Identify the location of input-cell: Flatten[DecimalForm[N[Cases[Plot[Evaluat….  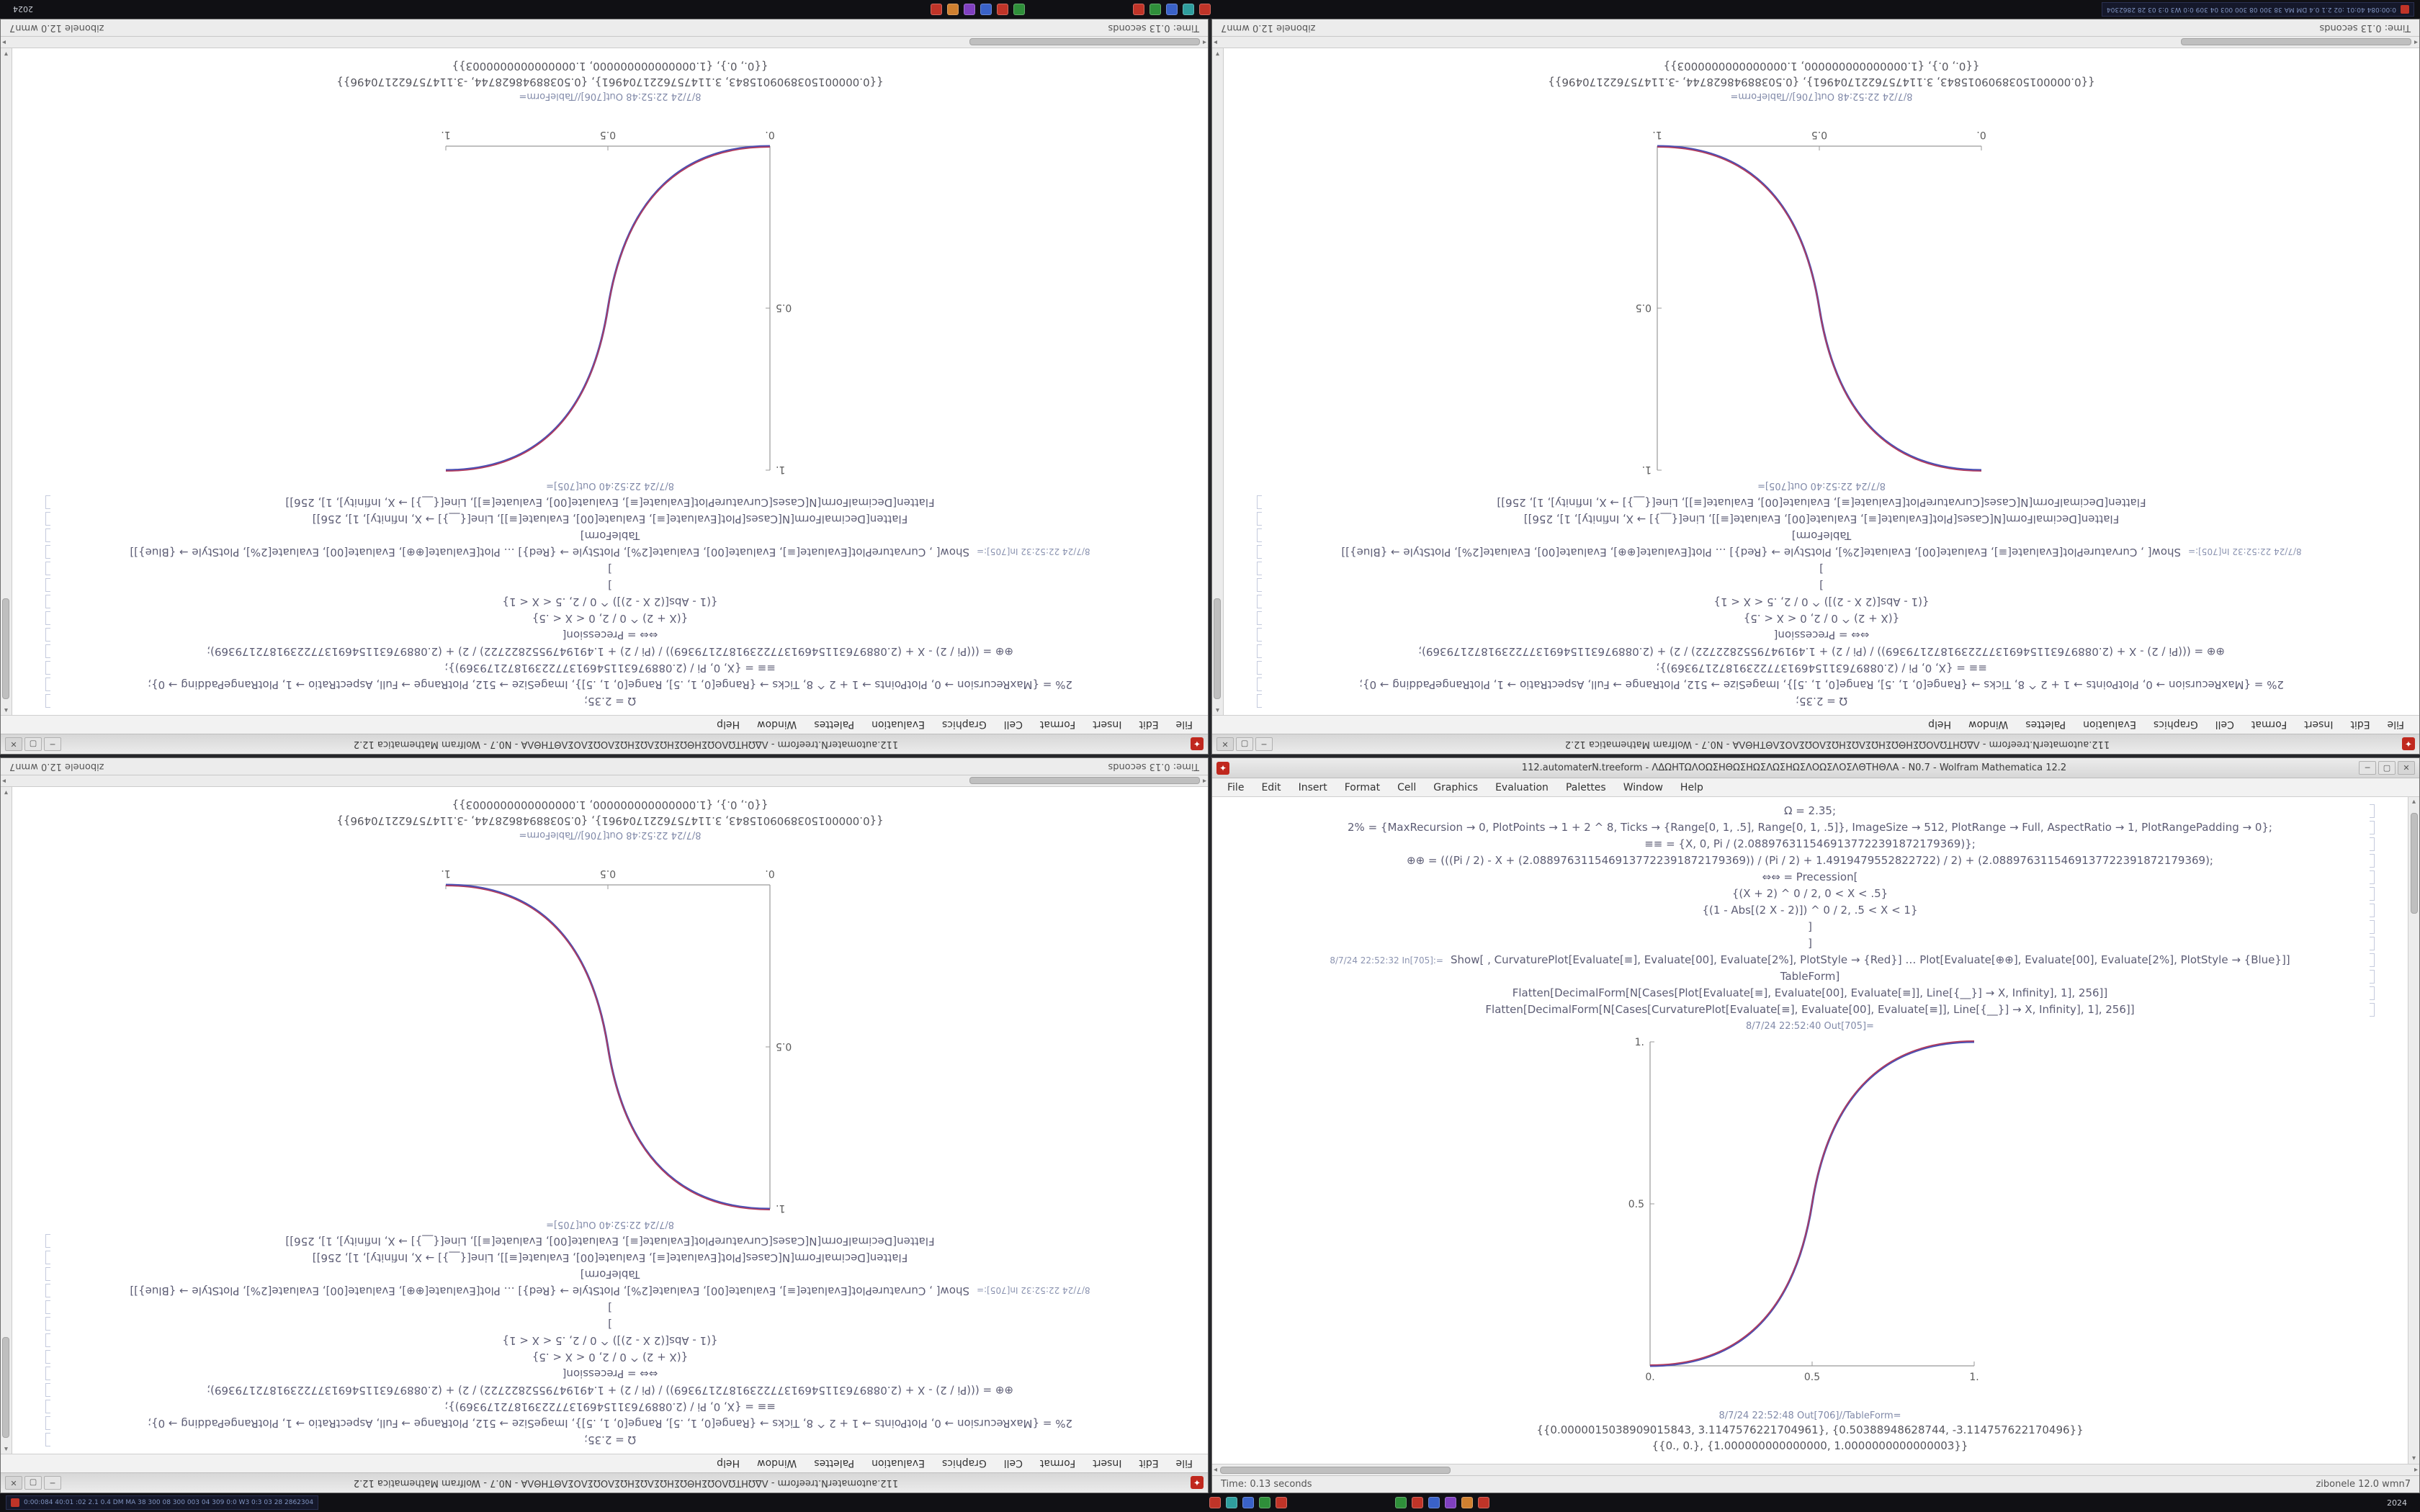
(1810, 993).